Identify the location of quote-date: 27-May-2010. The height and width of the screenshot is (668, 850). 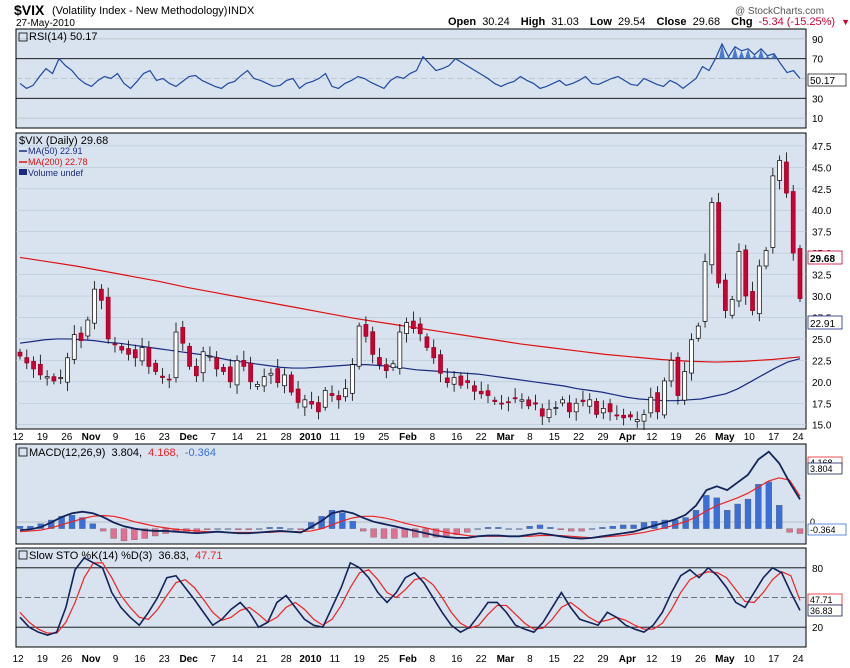
(45, 23).